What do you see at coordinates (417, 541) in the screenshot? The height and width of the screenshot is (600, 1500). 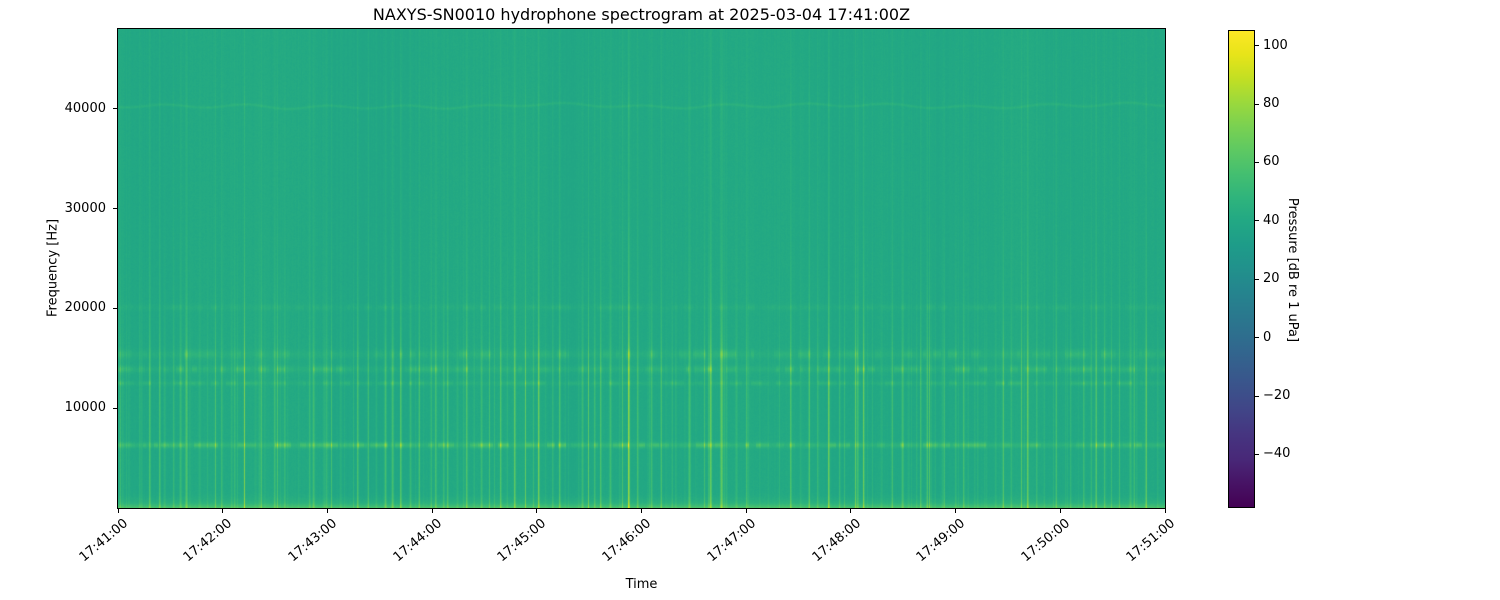 I see `x-tick-label: 17:44:00` at bounding box center [417, 541].